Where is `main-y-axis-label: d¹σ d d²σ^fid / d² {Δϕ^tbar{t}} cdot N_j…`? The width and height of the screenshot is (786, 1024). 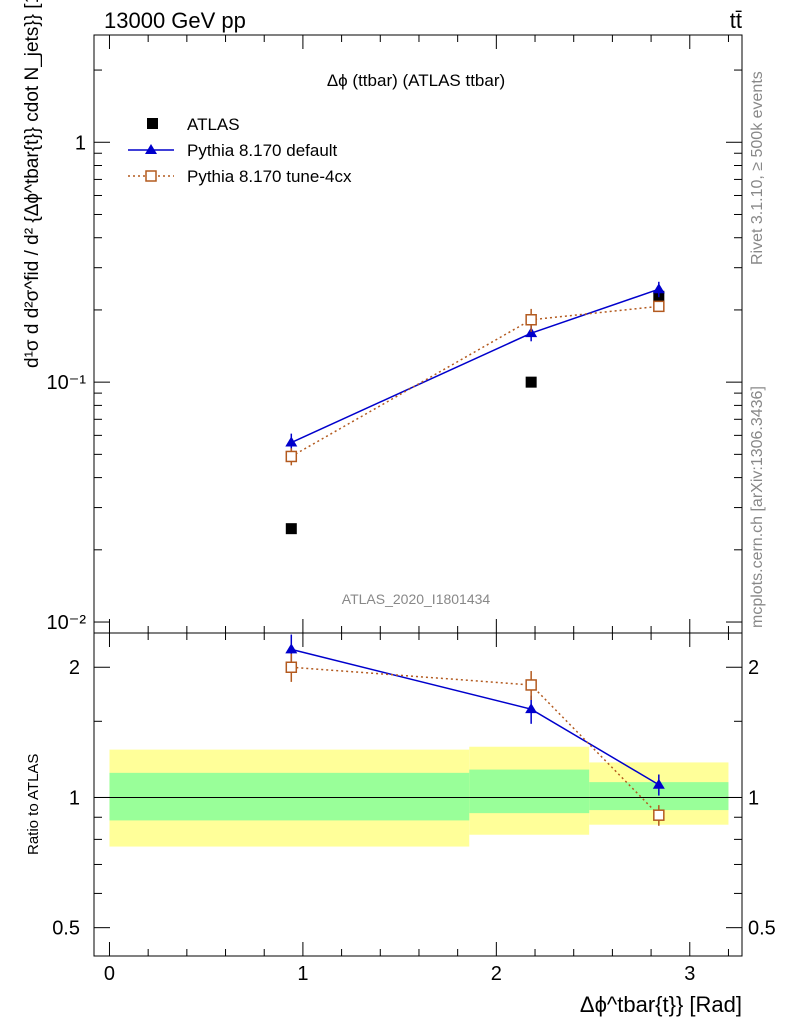
main-y-axis-label: d¹σ d d²σ^fid / d² {Δϕ^tbar{t}} cdot N_j… is located at coordinates (32, 184).